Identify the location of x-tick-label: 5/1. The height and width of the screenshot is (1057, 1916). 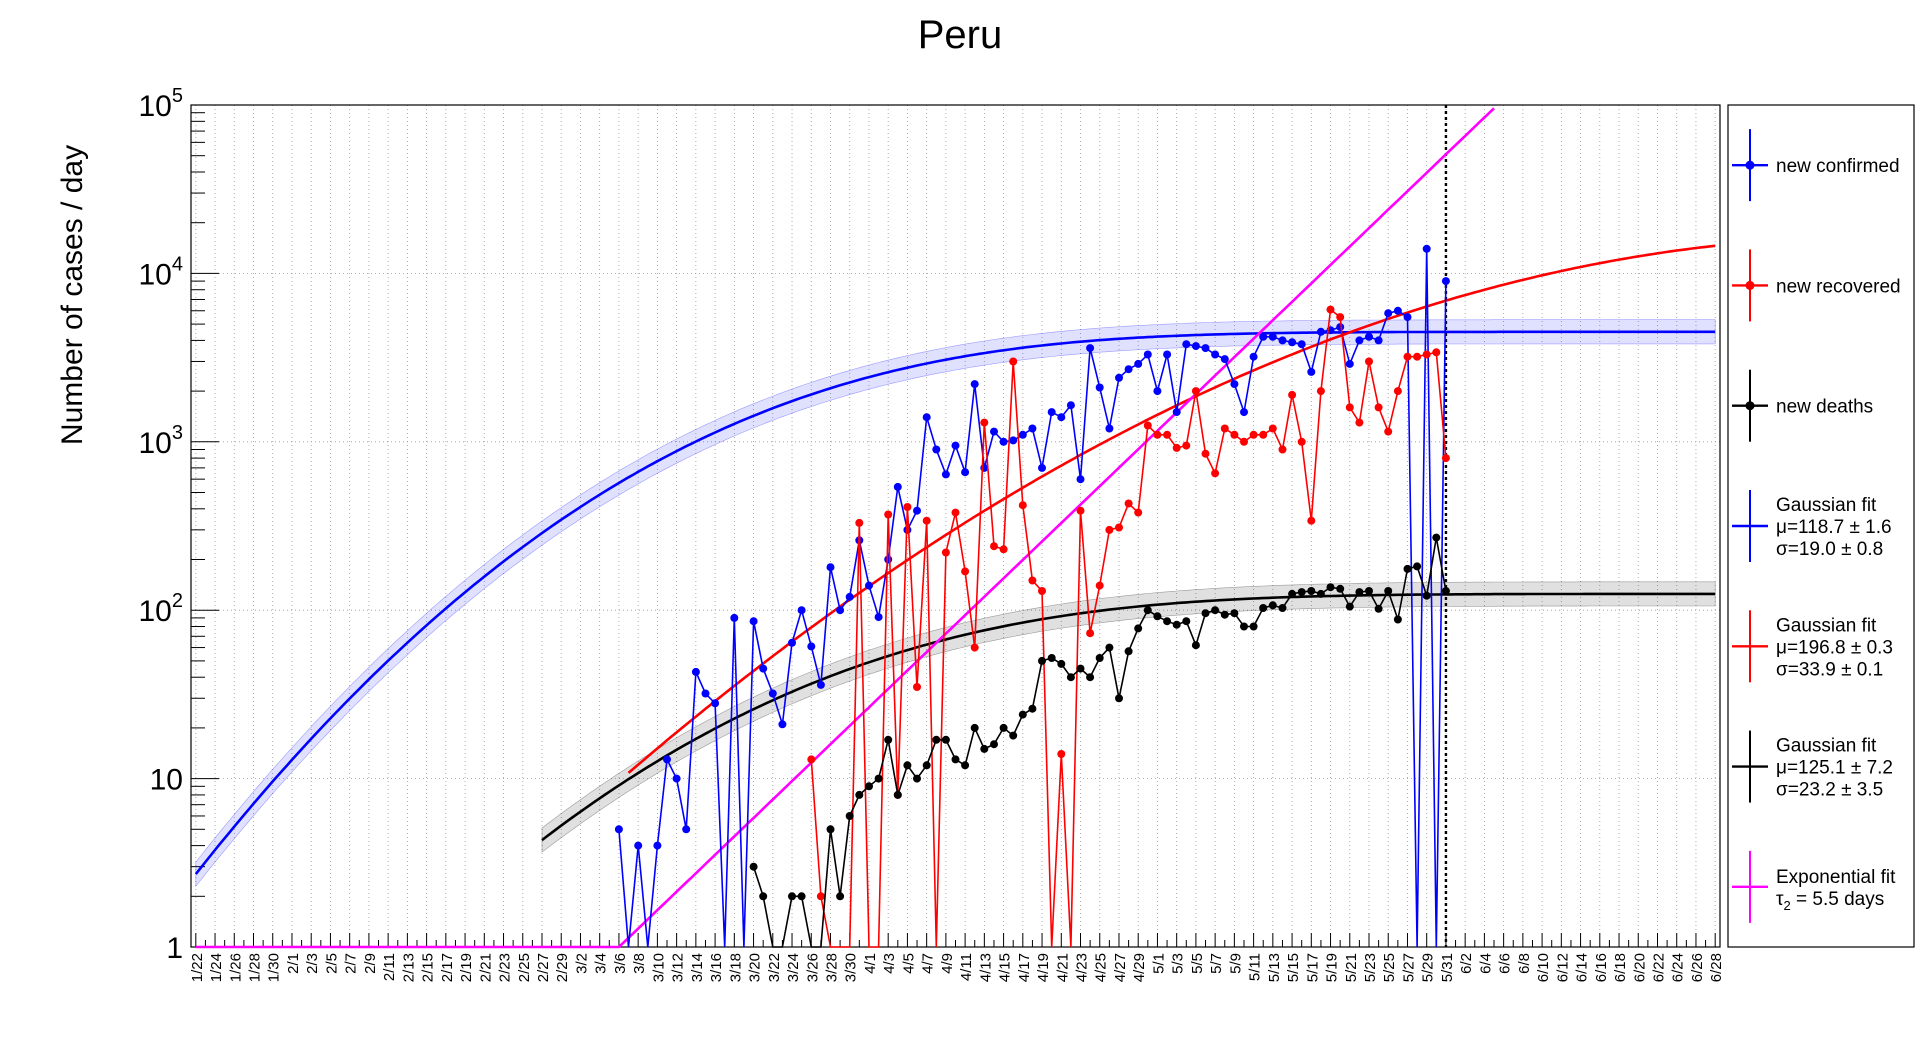
(1158, 963).